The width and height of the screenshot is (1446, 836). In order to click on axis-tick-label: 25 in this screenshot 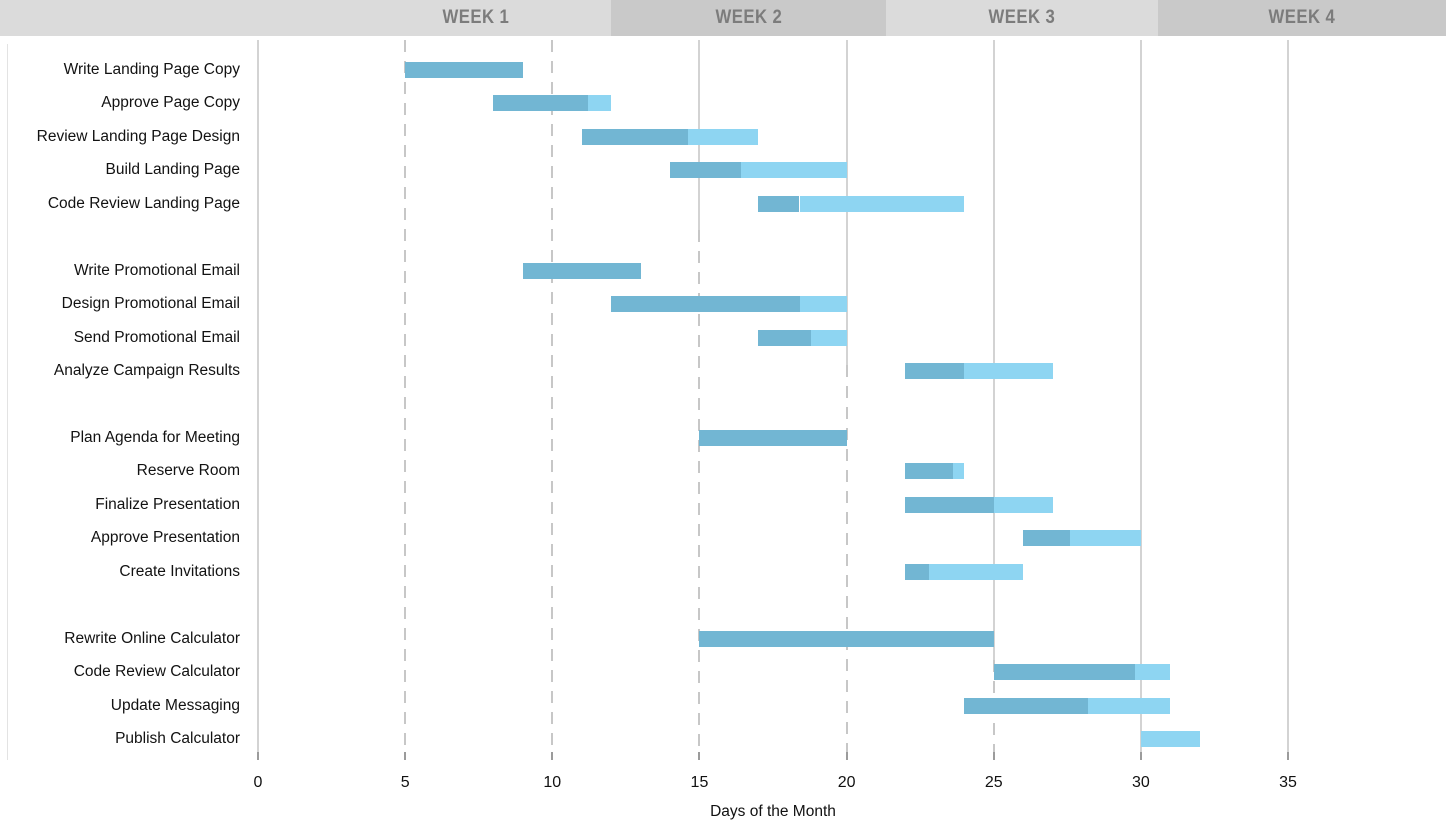, I will do `click(993, 782)`.